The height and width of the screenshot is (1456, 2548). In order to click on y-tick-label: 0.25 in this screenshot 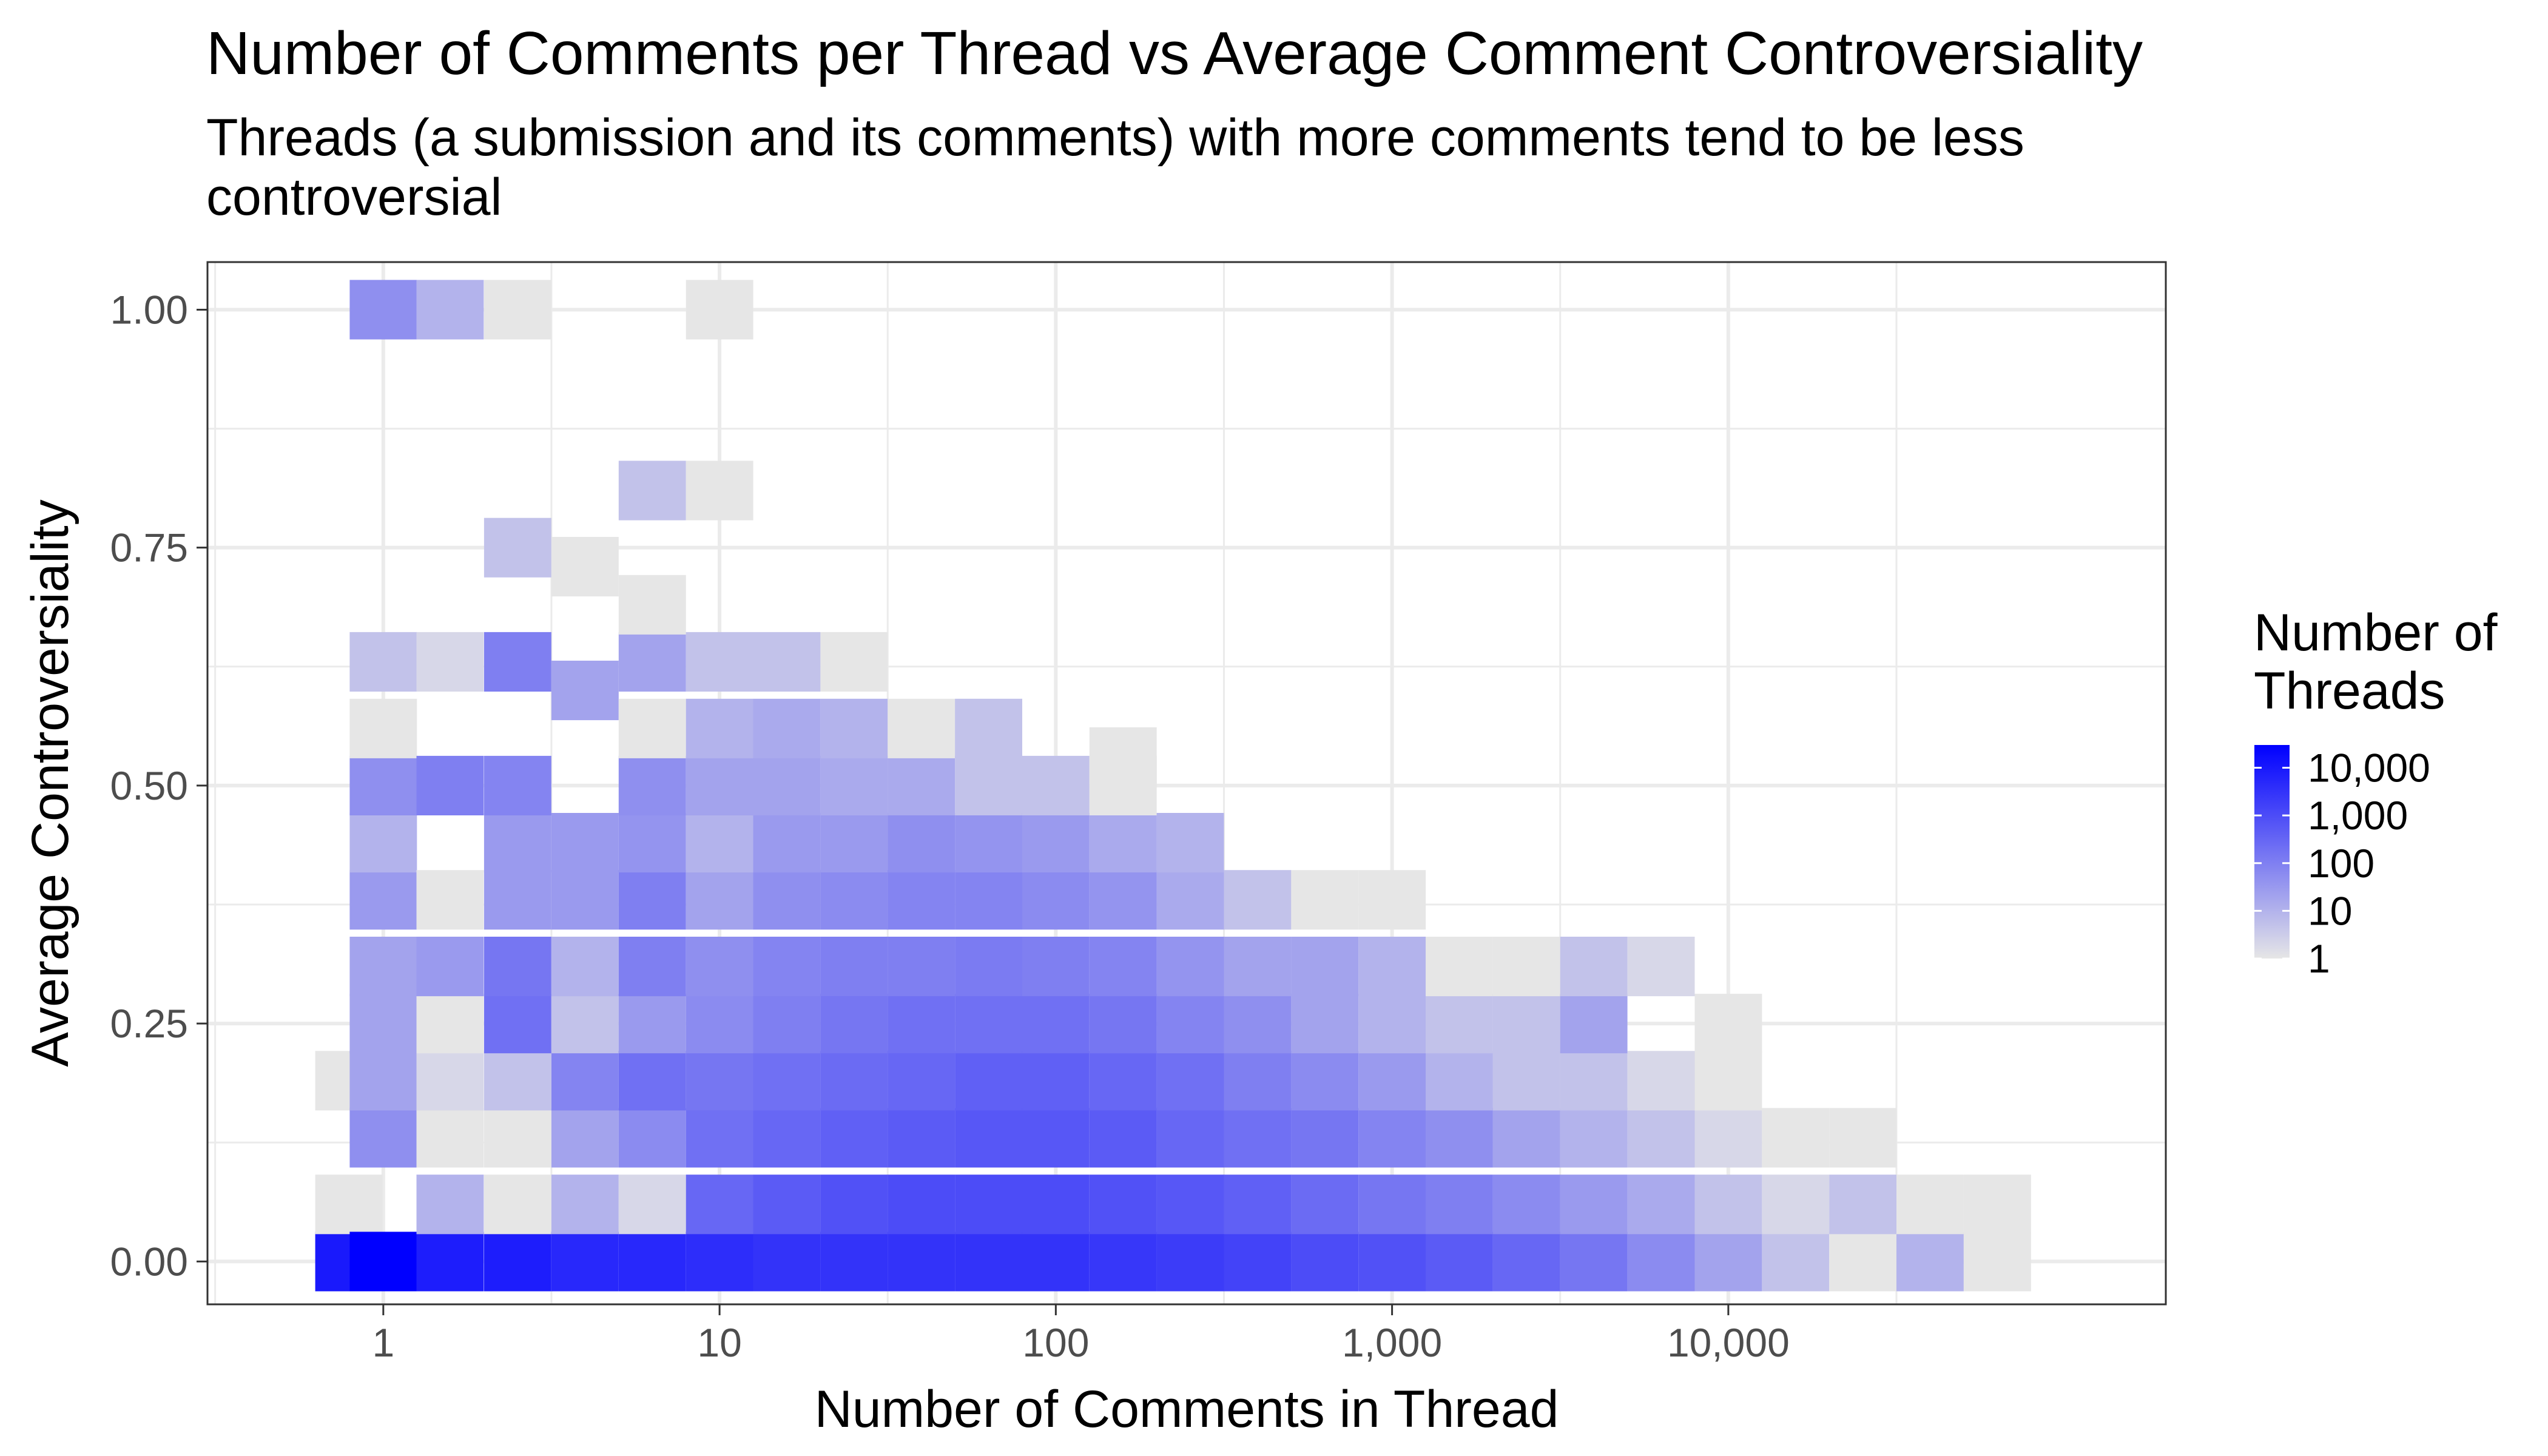, I will do `click(149, 1023)`.